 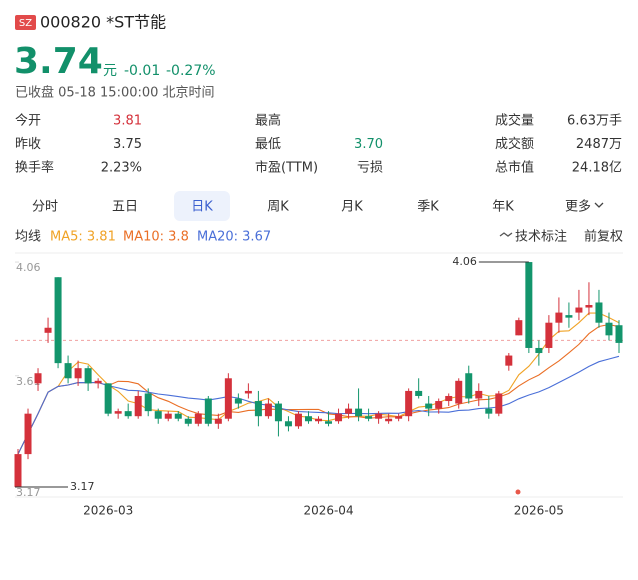 What do you see at coordinates (599, 144) in the screenshot?
I see `stat-value: 2487万` at bounding box center [599, 144].